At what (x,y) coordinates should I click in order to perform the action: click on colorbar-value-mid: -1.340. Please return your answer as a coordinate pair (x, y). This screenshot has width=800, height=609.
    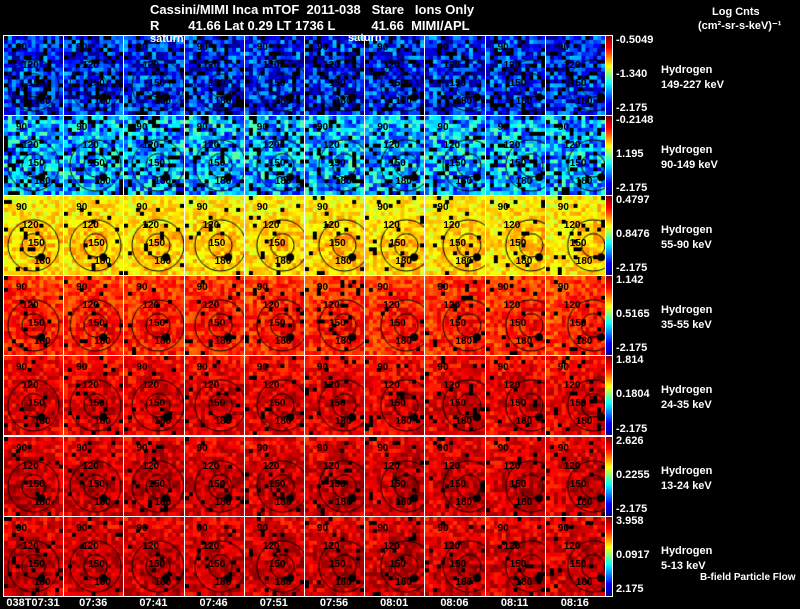
    Looking at the image, I should click on (632, 74).